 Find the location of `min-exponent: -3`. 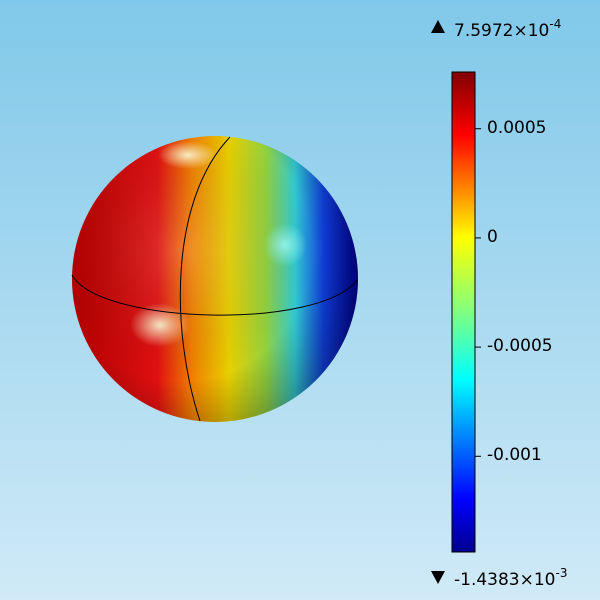

min-exponent: -3 is located at coordinates (561, 573).